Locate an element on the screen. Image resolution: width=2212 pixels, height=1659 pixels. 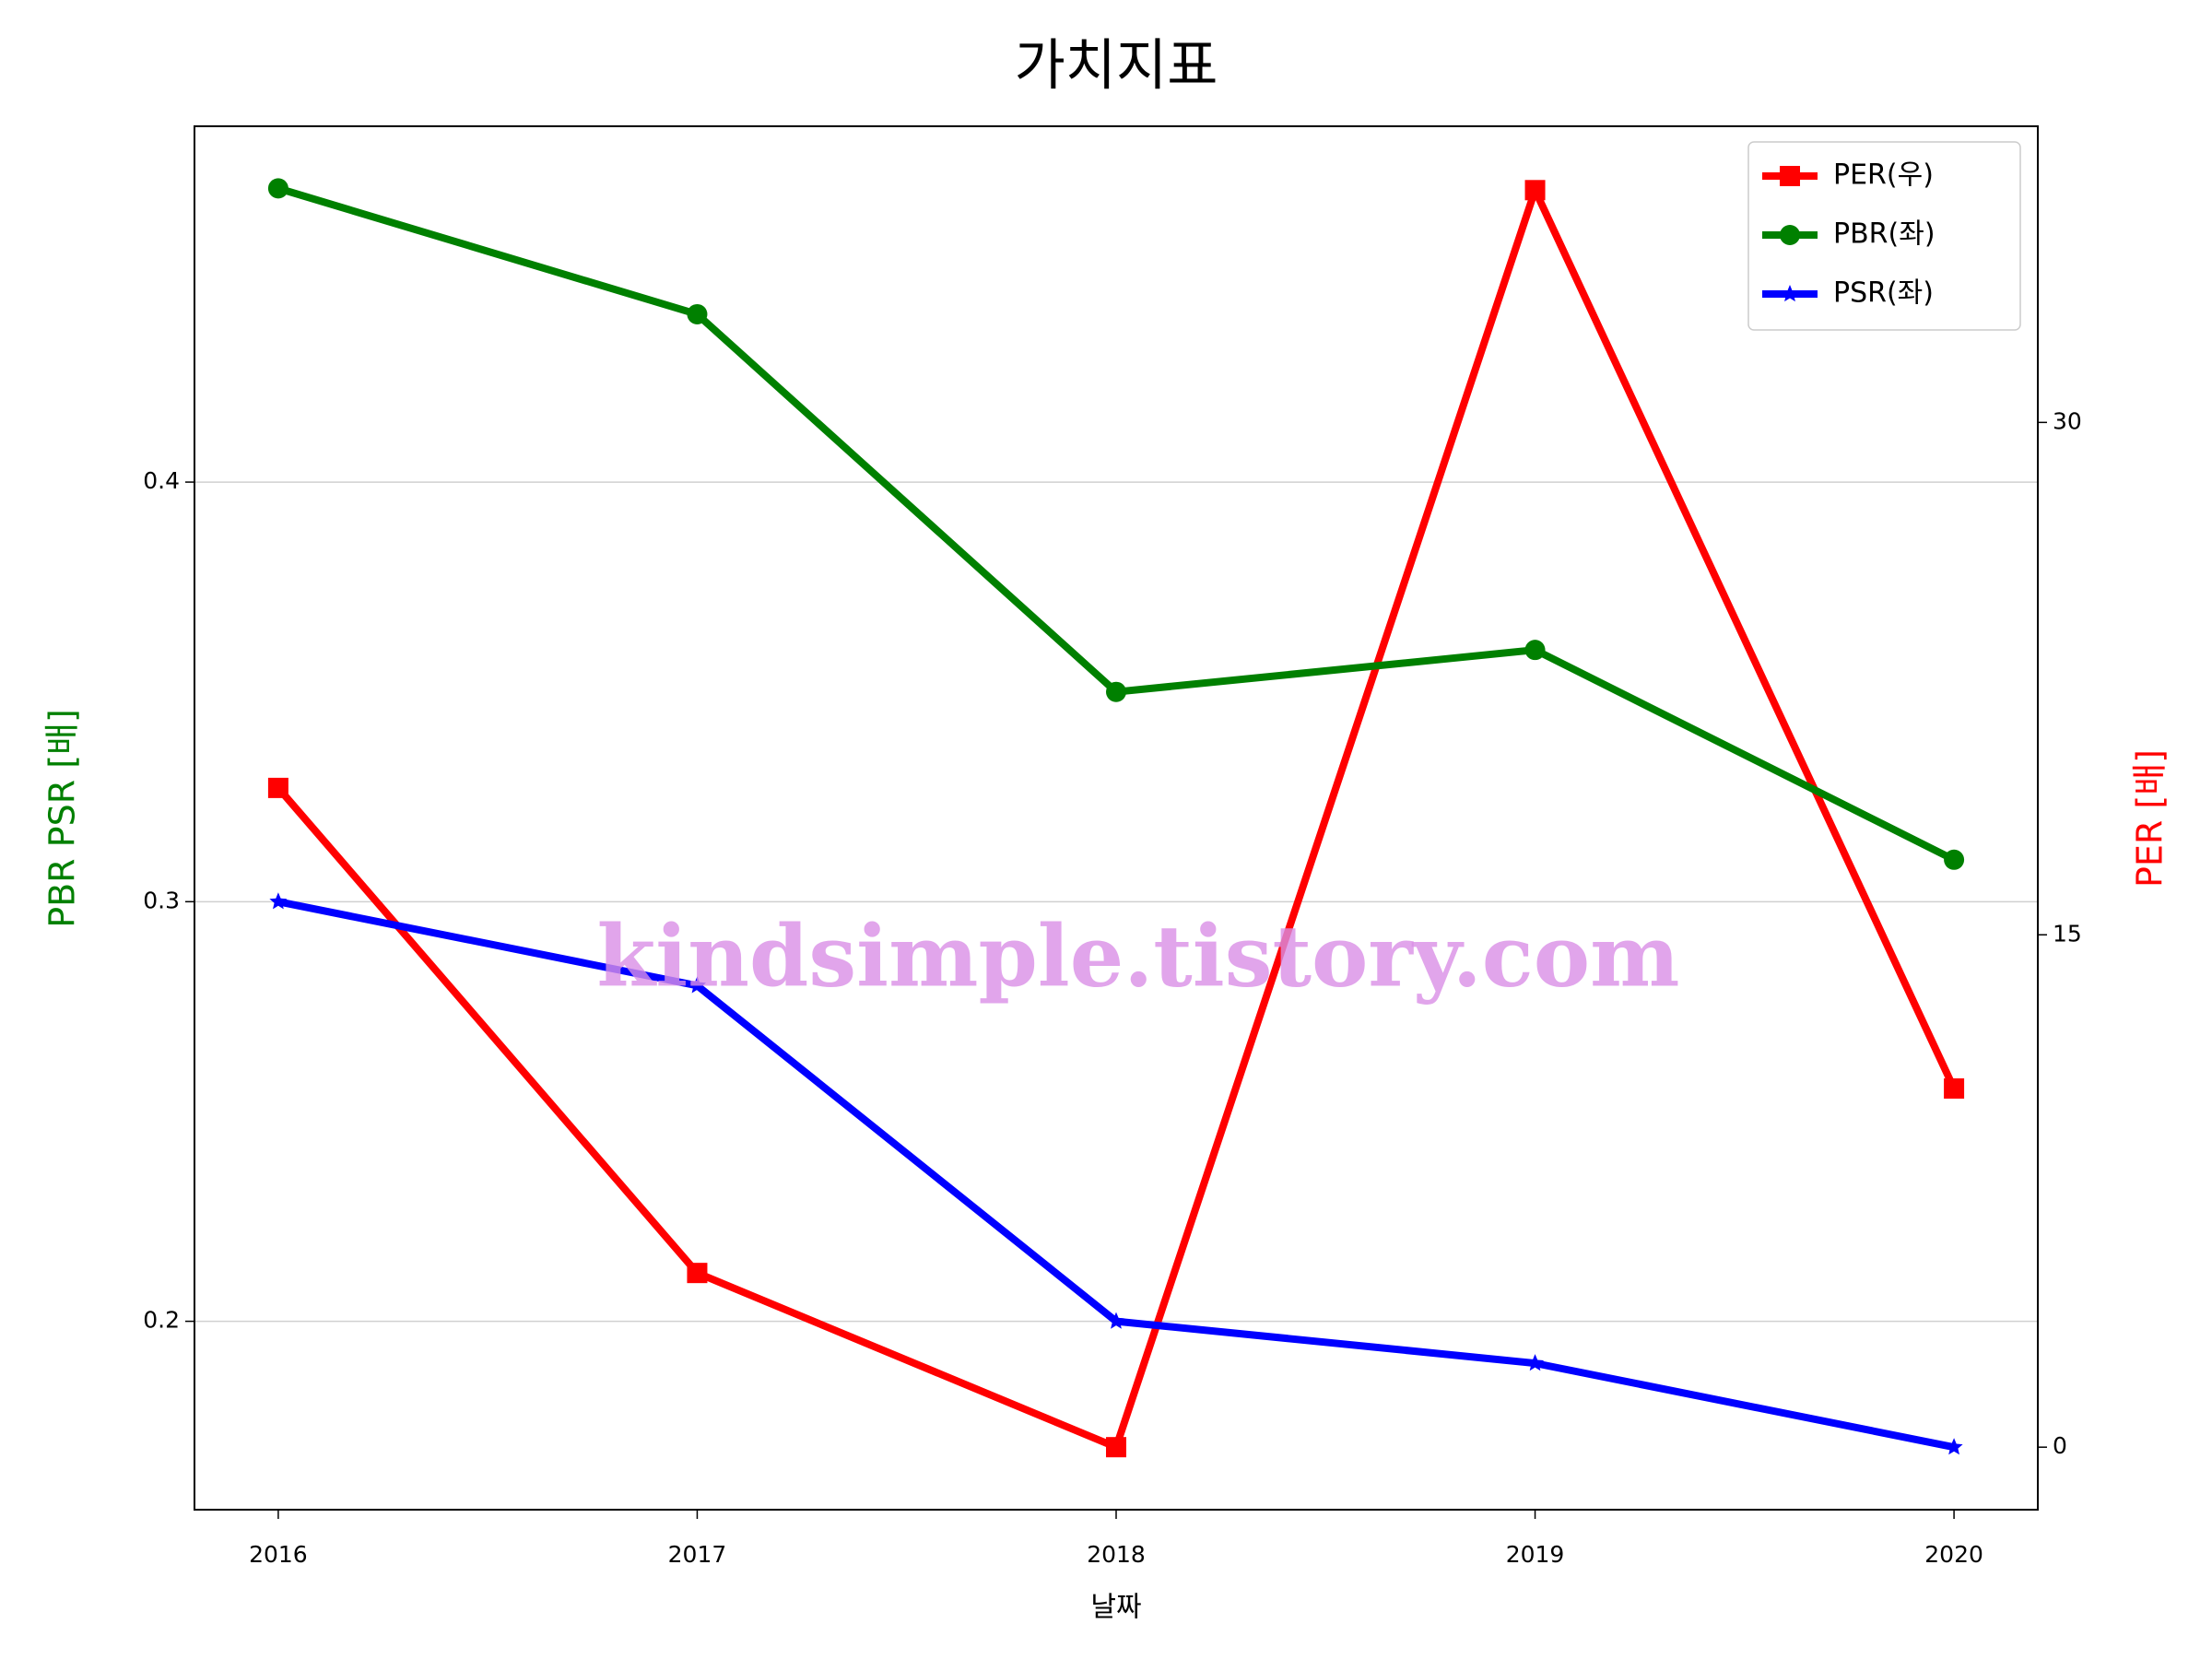
x-tick-label: 2017 is located at coordinates (697, 1554).